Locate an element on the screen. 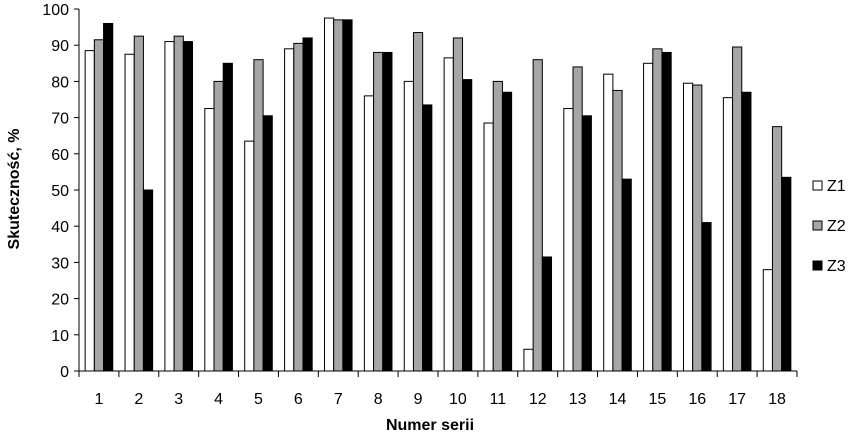 The height and width of the screenshot is (436, 853). y-tick-label: 30 is located at coordinates (60, 263).